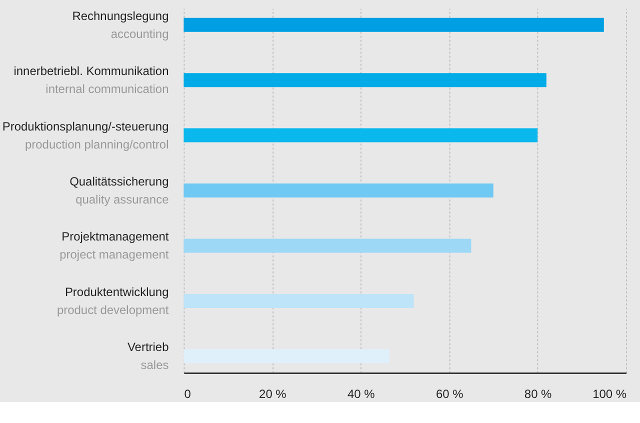 The width and height of the screenshot is (640, 423). What do you see at coordinates (450, 394) in the screenshot?
I see `x-tick-label: 60 %` at bounding box center [450, 394].